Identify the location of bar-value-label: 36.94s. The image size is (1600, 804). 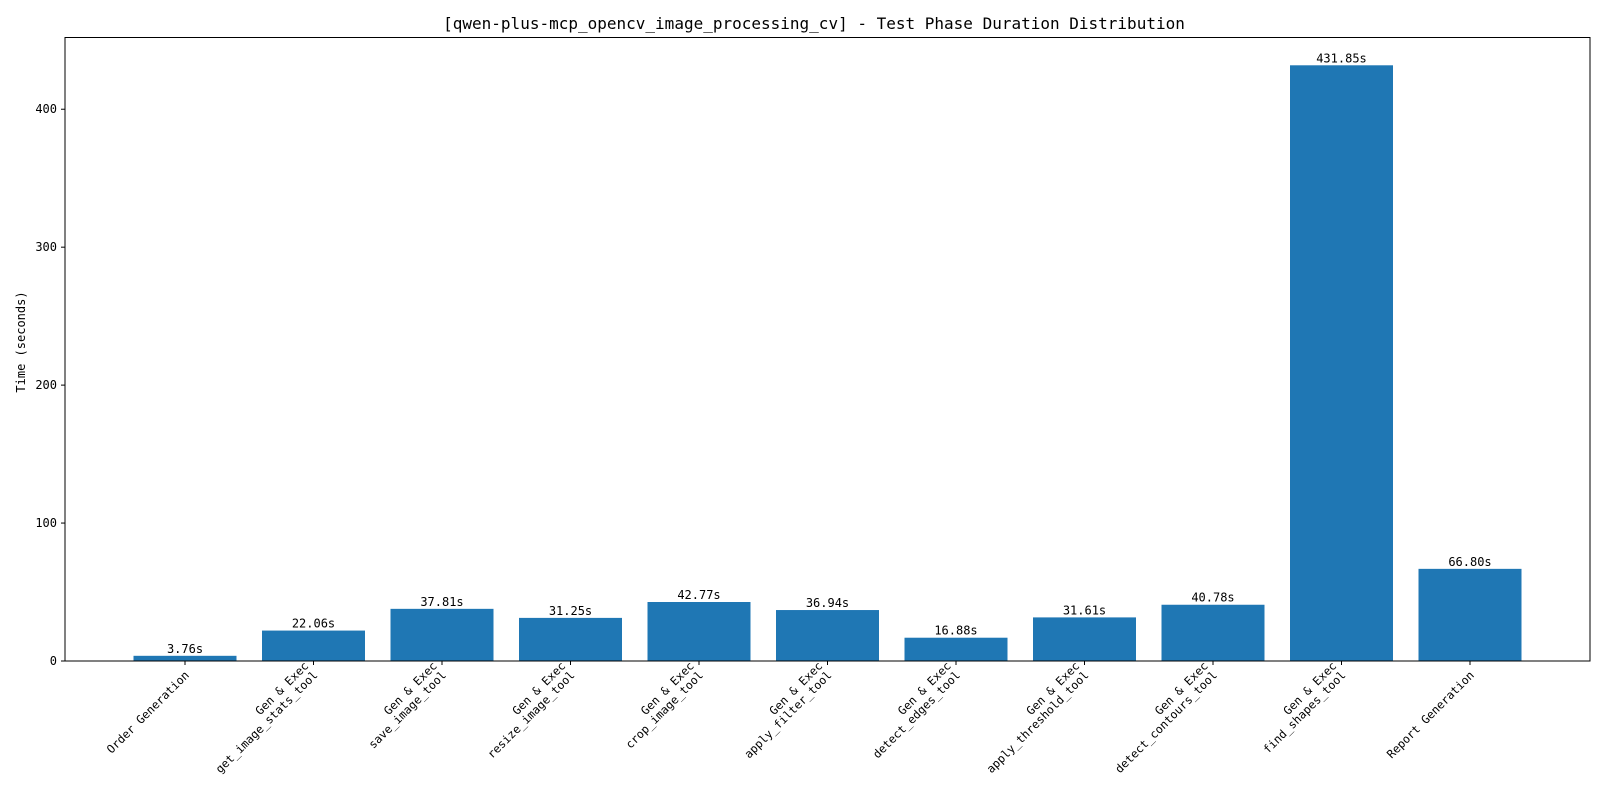
(827, 603).